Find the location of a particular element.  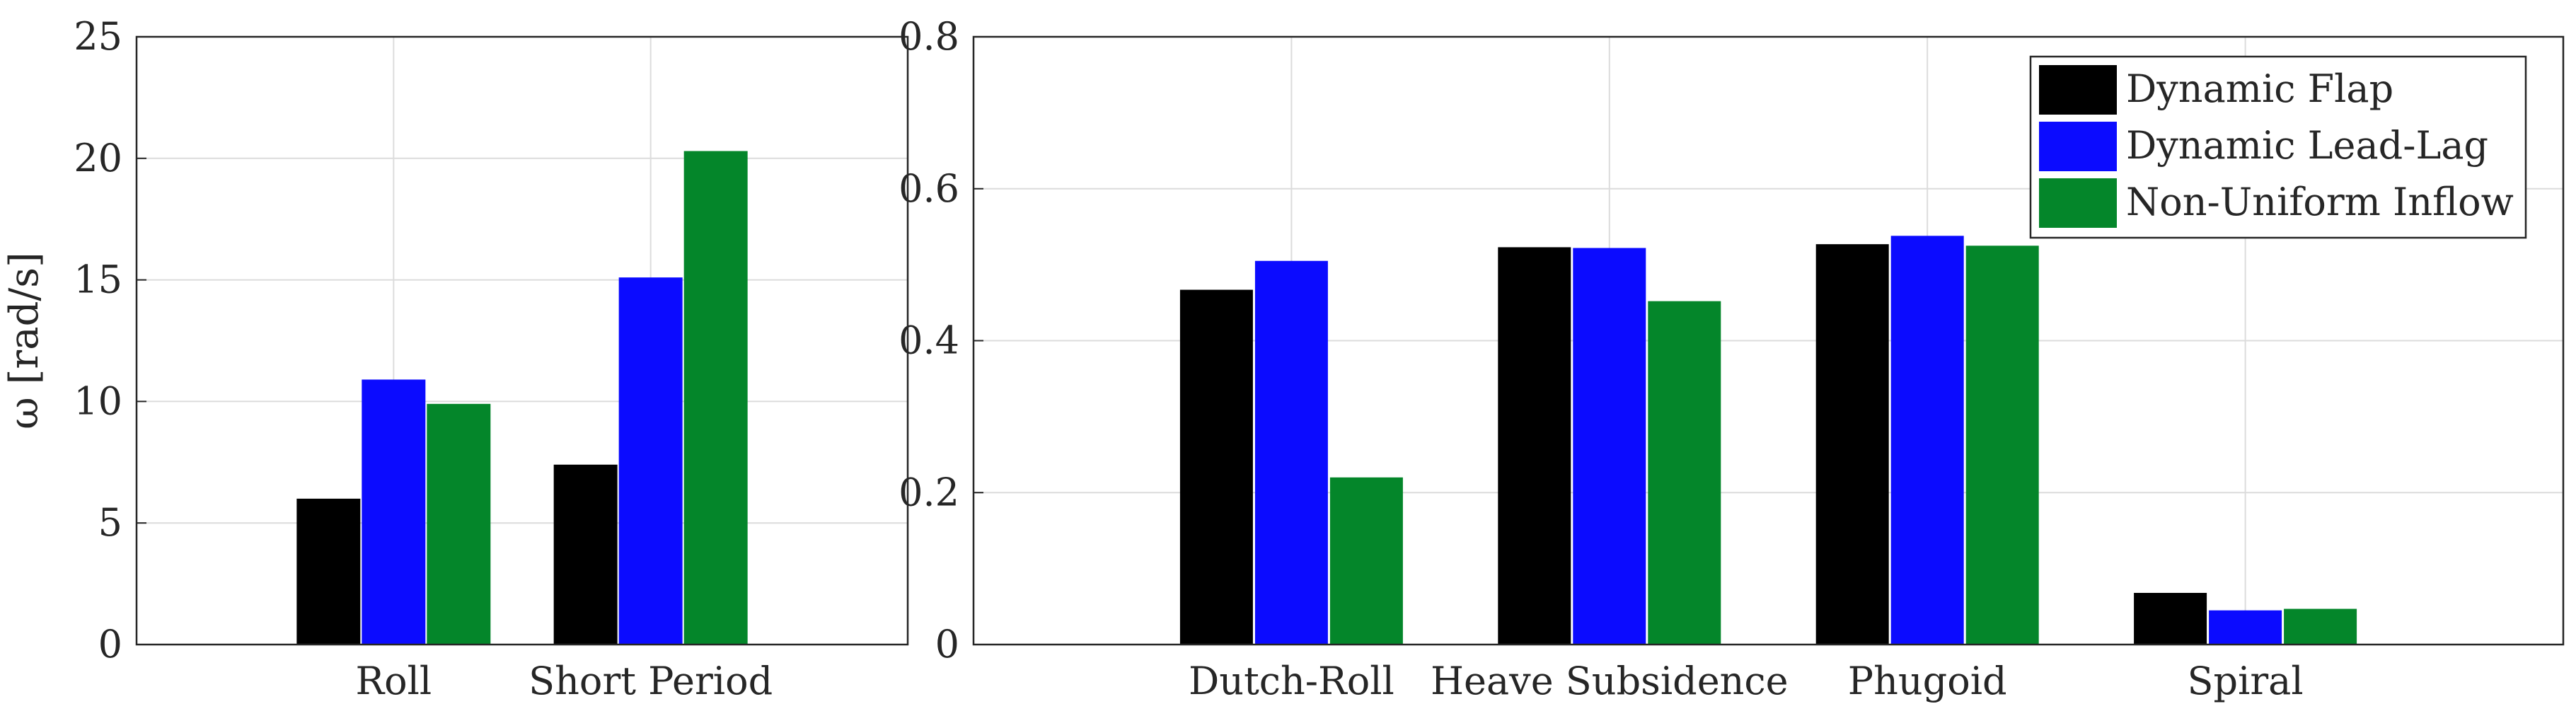

x-tick-label: Spiral is located at coordinates (2246, 681).